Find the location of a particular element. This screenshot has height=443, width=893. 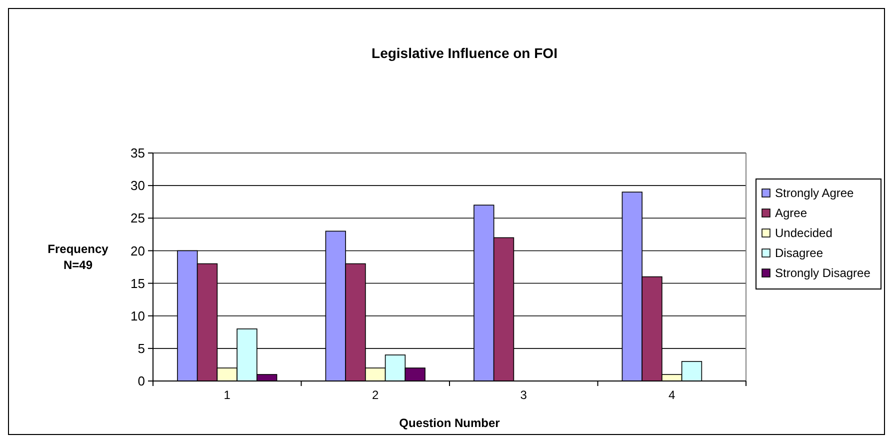

y-tick-label: 15 is located at coordinates (137, 283).